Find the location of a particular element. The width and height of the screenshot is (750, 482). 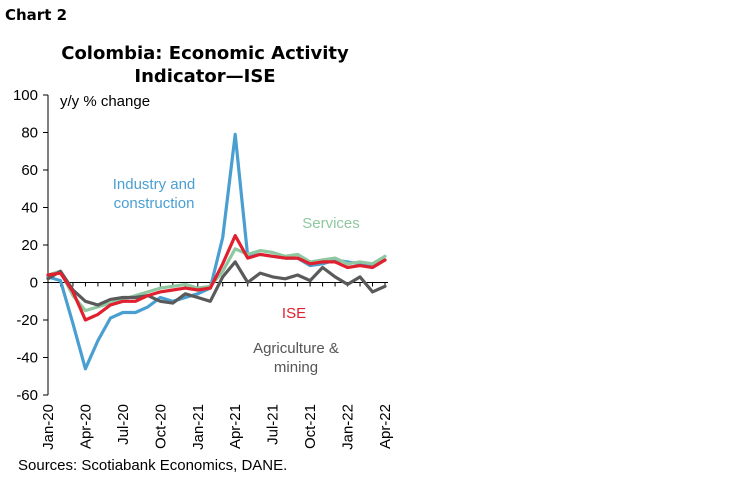

y-axis-label: y/y % change is located at coordinates (105, 101).